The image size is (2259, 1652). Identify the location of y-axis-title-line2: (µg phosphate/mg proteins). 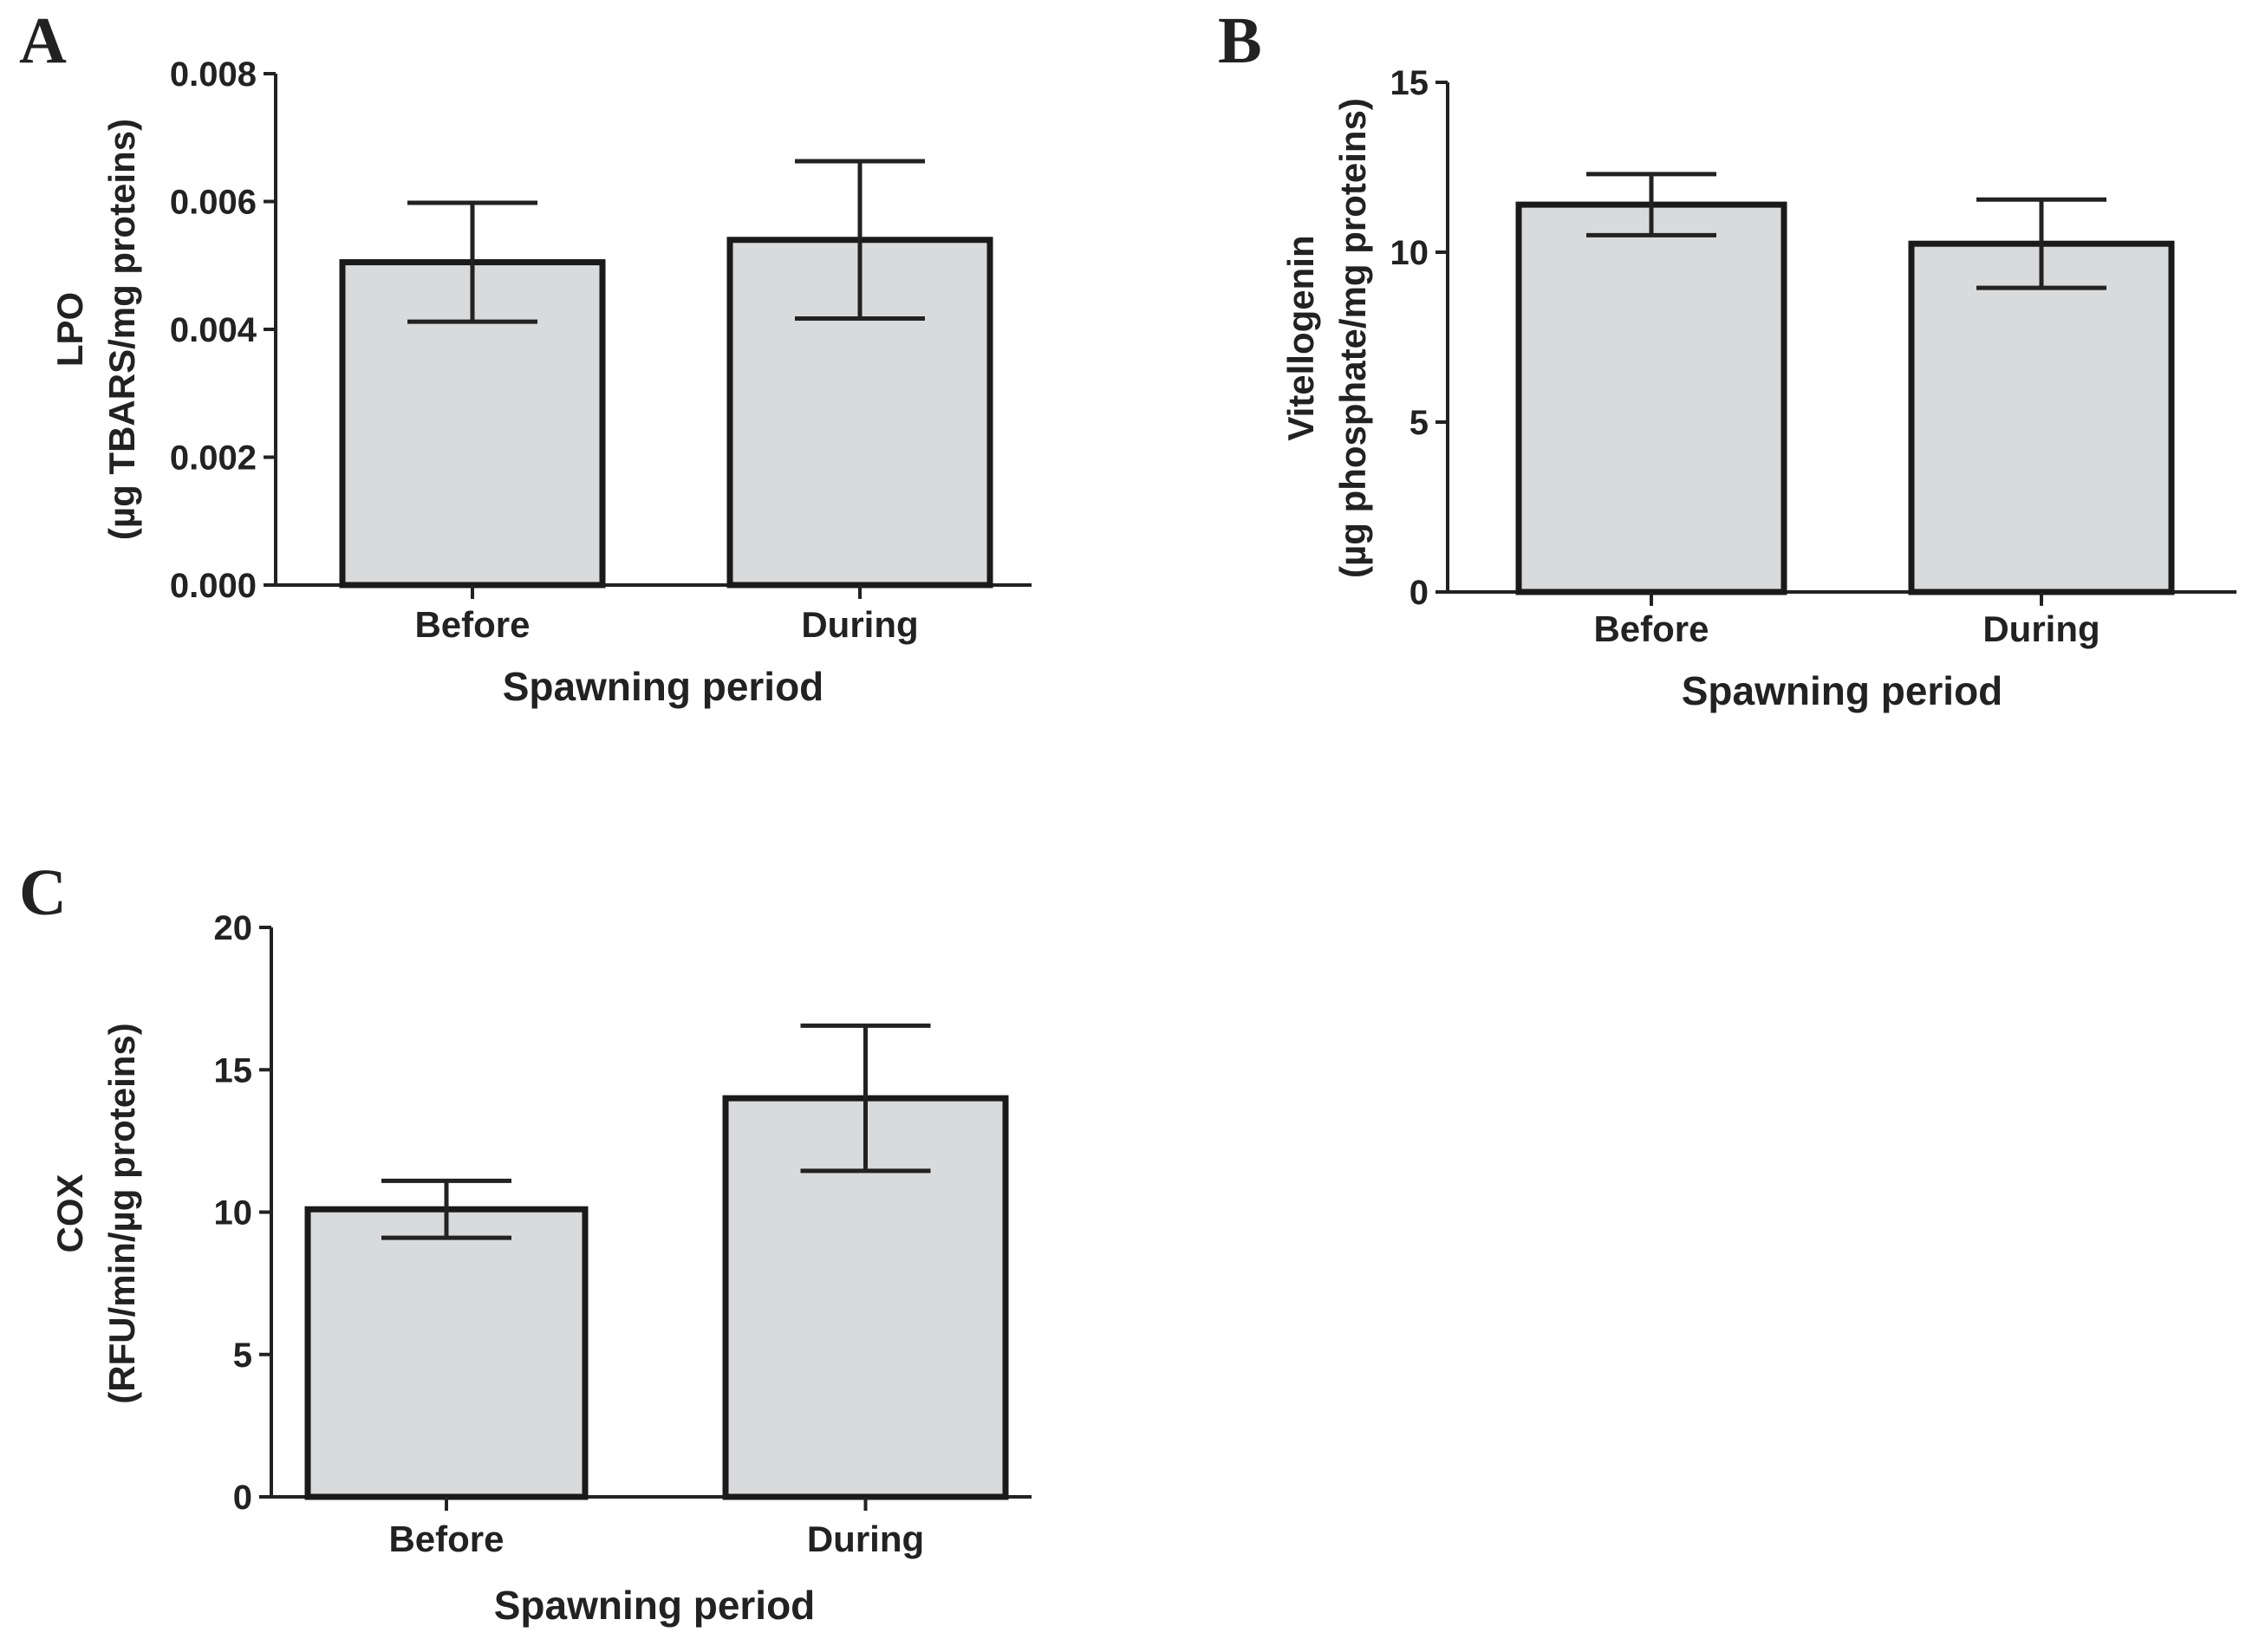
(1352, 338).